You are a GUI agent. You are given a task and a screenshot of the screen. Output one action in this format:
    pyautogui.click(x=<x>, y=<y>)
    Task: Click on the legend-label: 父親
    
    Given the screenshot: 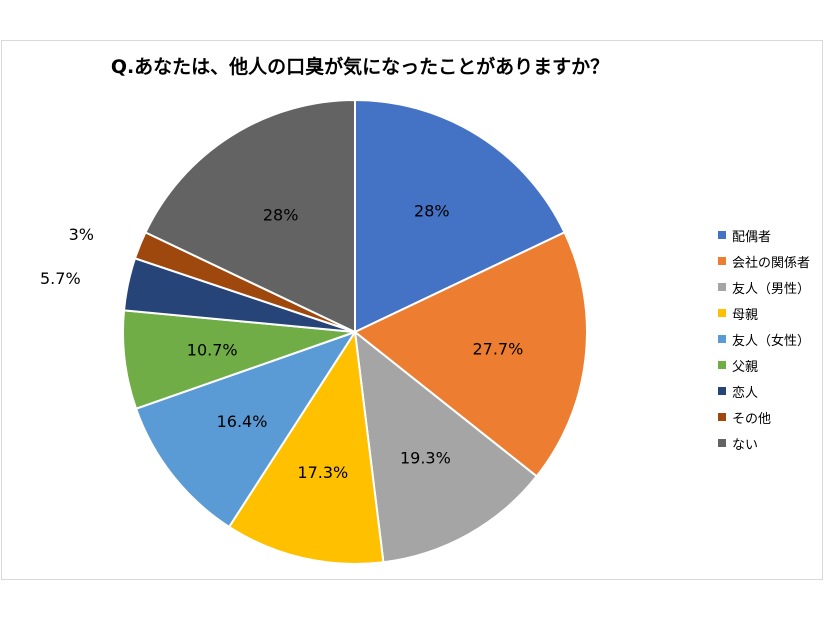 What is the action you would take?
    pyautogui.click(x=745, y=367)
    